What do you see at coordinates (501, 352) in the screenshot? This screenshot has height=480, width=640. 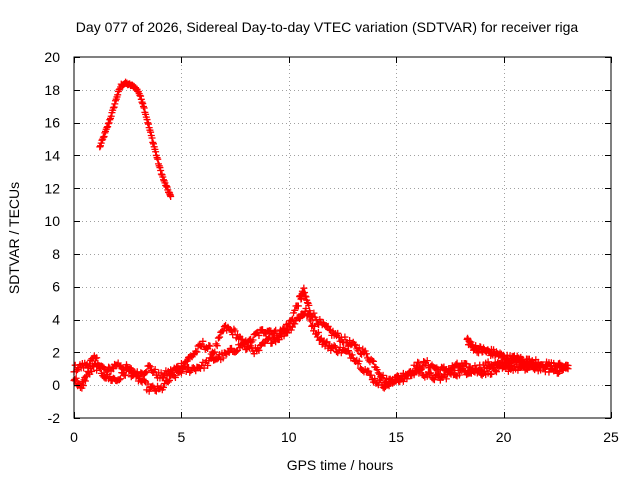 I see `series-late-tail` at bounding box center [501, 352].